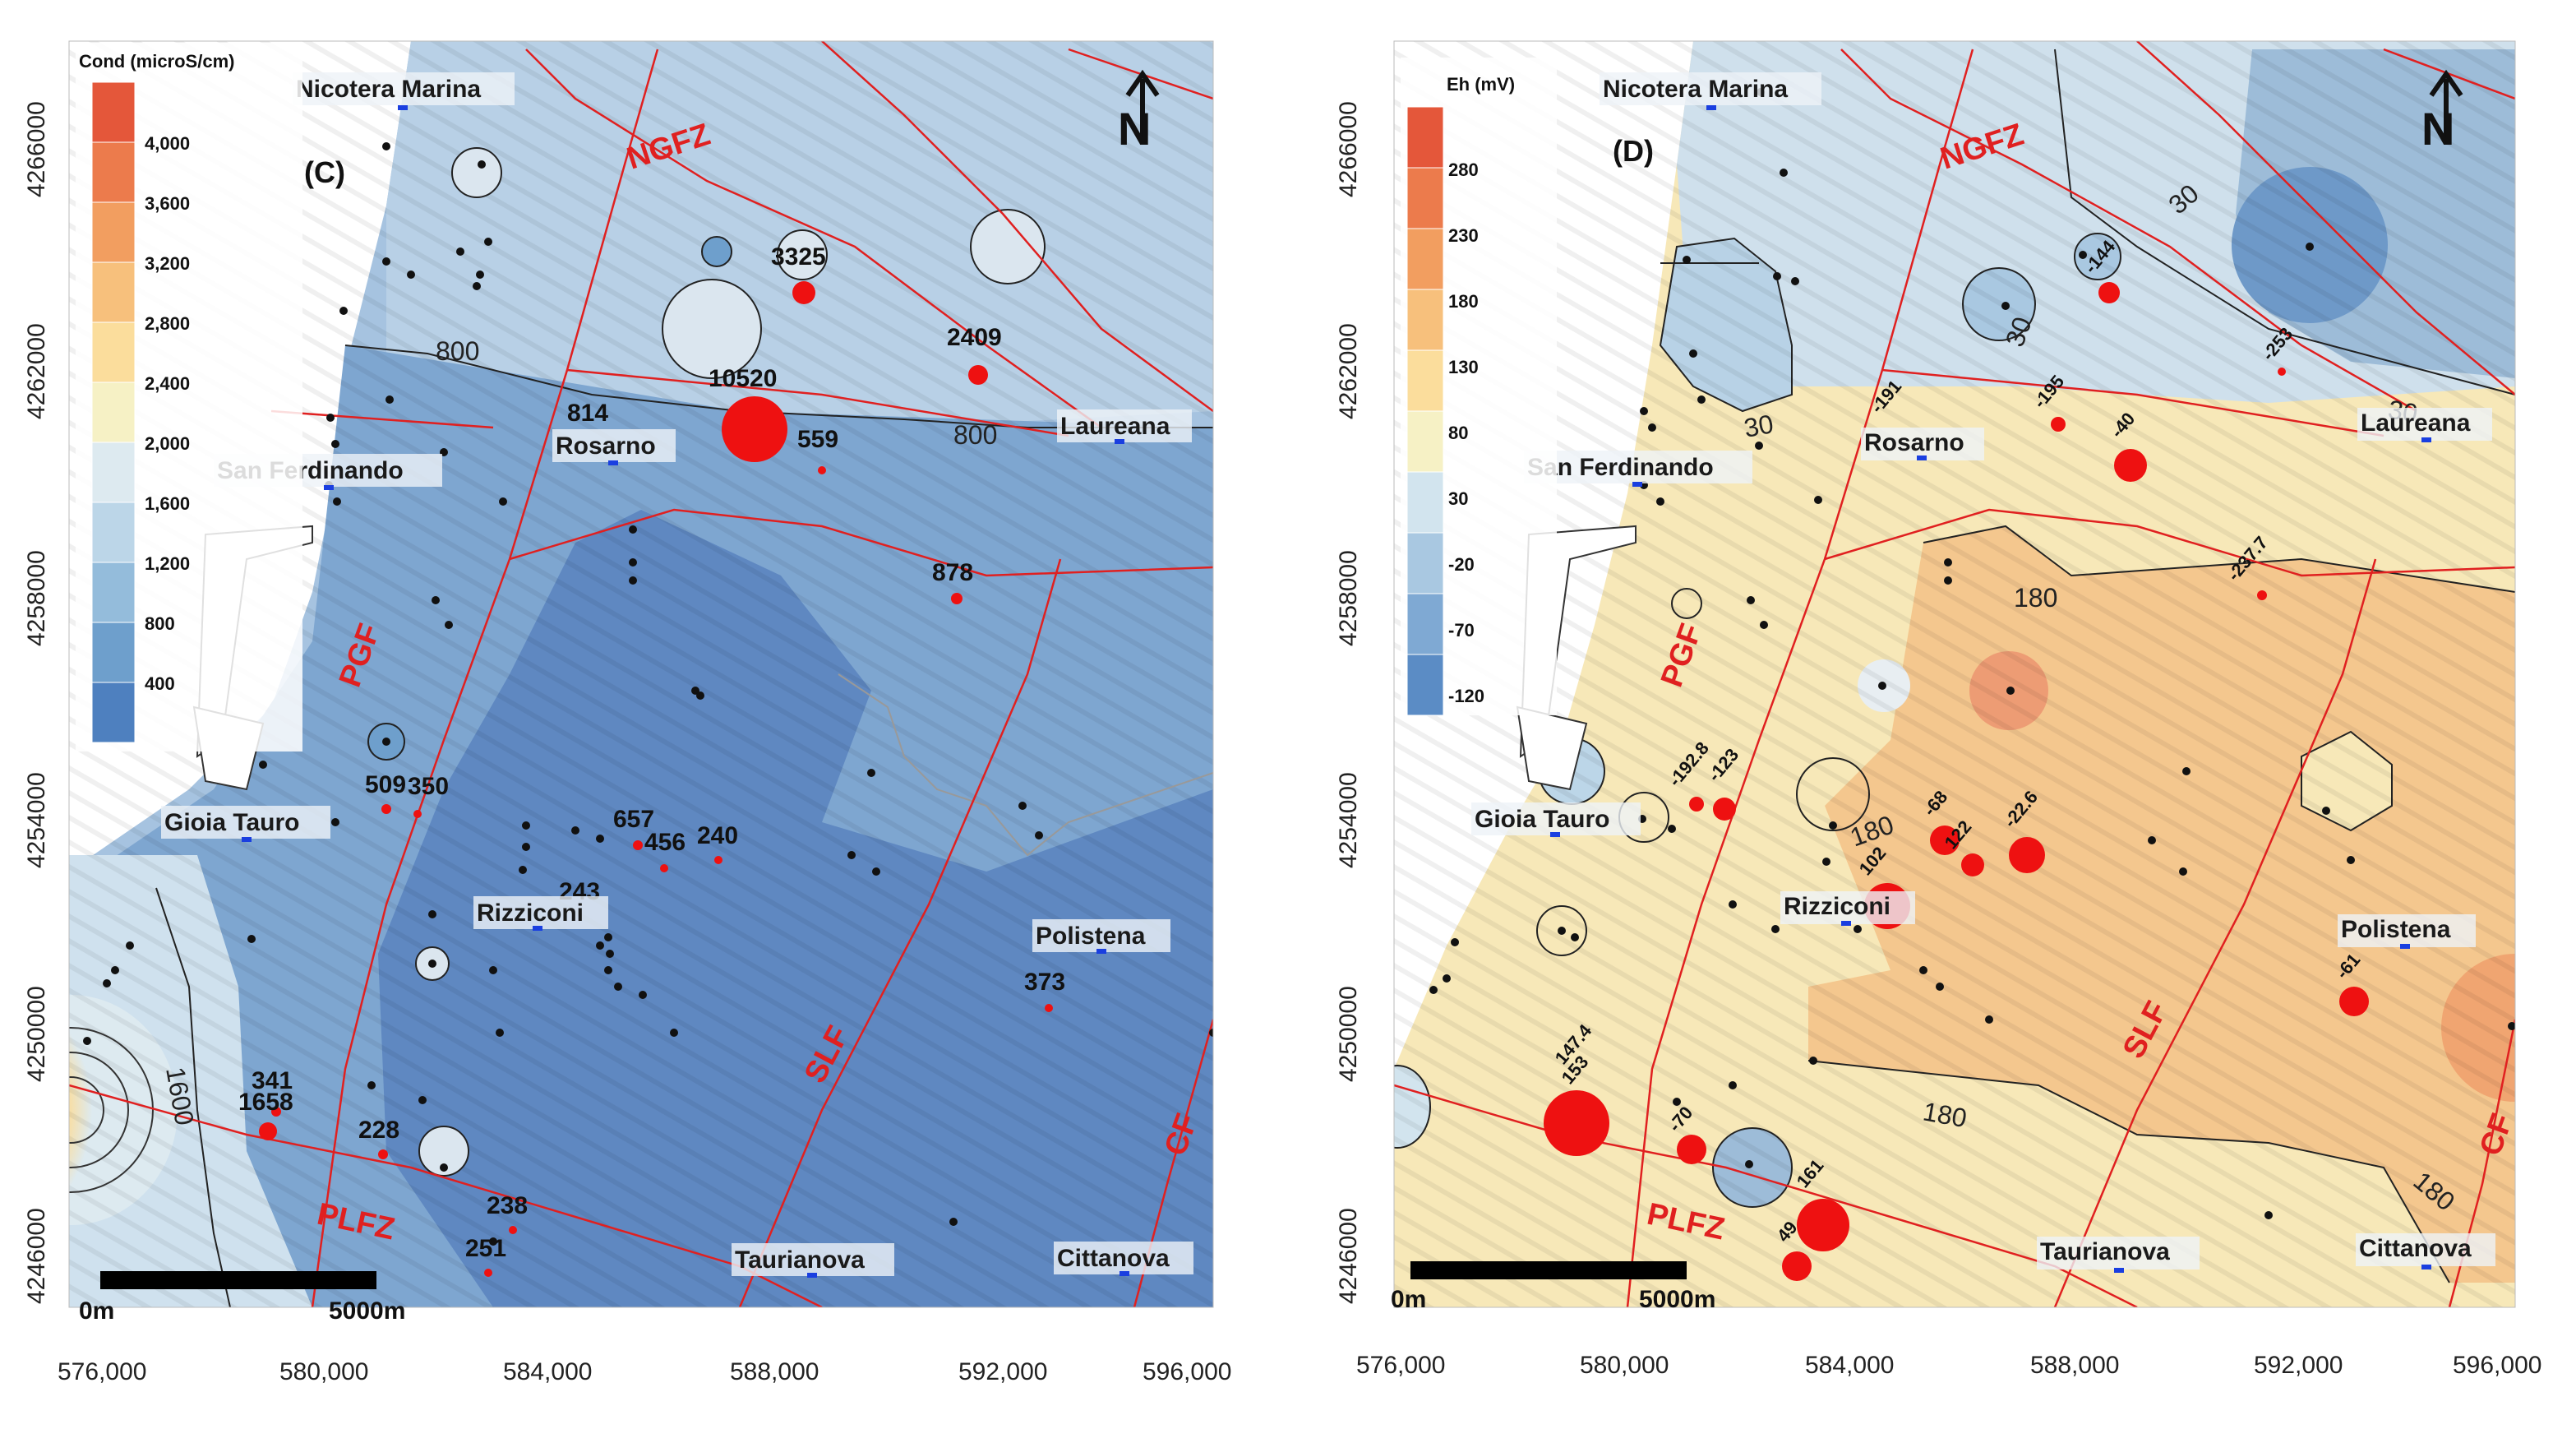 This screenshot has height=1429, width=2576. What do you see at coordinates (379, 1131) in the screenshot?
I see `value-c-228: 228` at bounding box center [379, 1131].